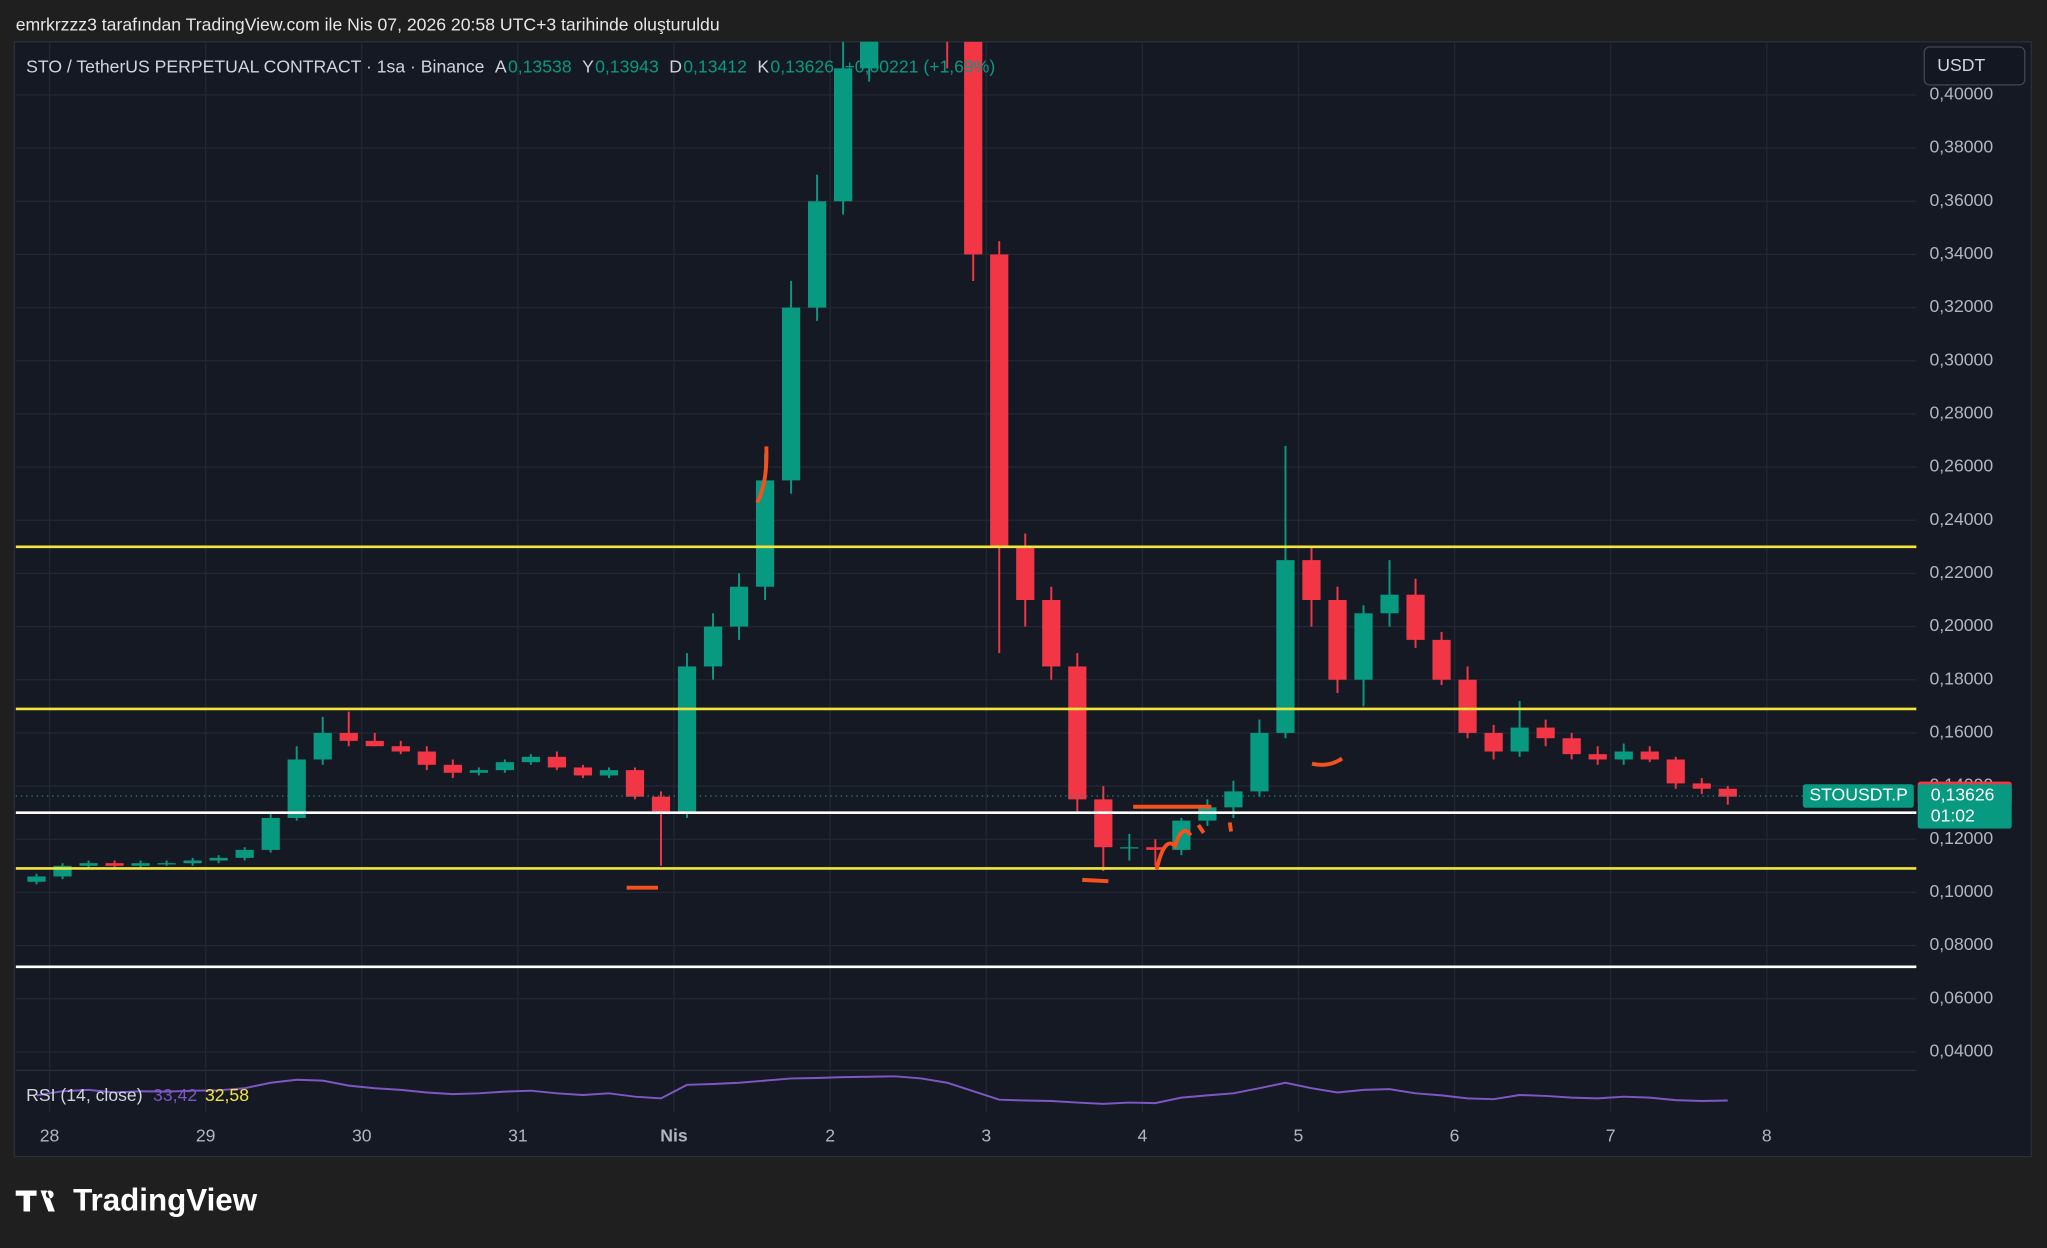  Describe the element at coordinates (1961, 838) in the screenshot. I see `y-tick-label: 0,12000` at that location.